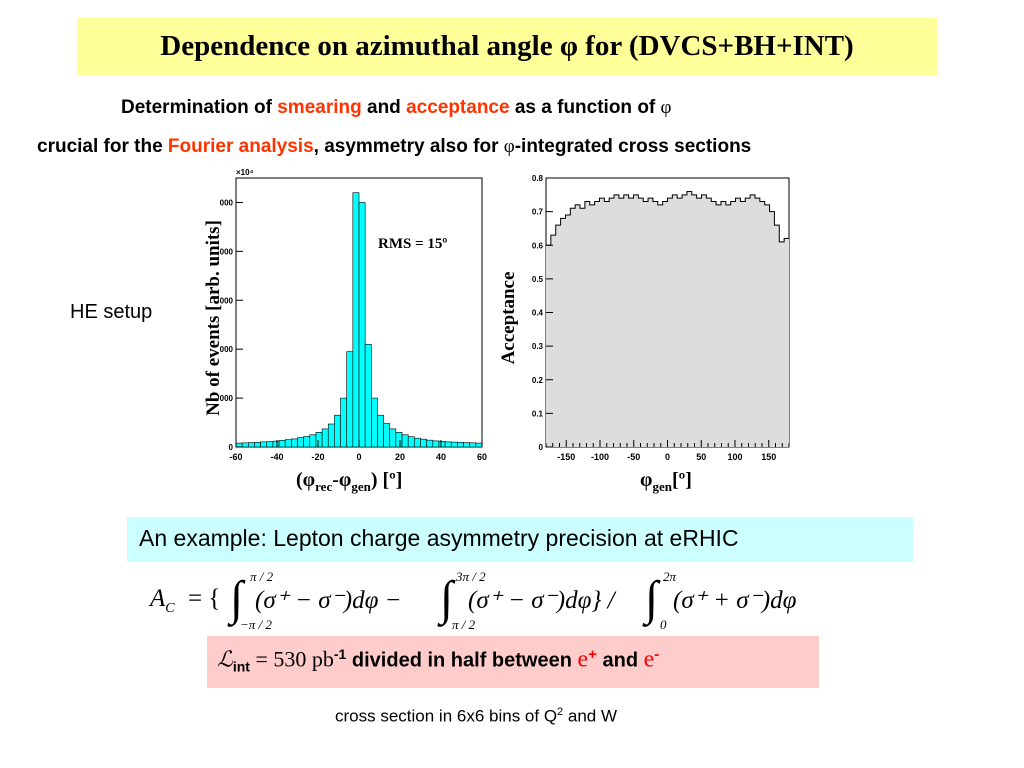 The width and height of the screenshot is (1024, 768). Describe the element at coordinates (317, 457) in the screenshot. I see `x-tick-label: -20` at that location.